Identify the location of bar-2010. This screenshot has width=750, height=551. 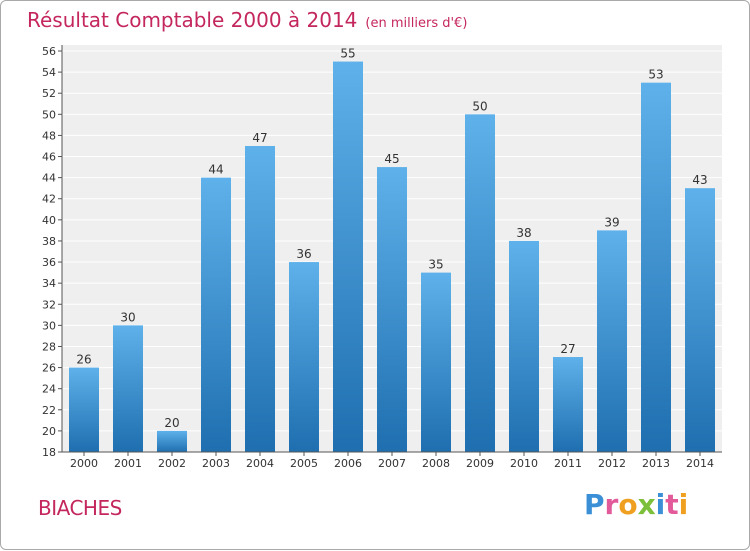
(524, 346).